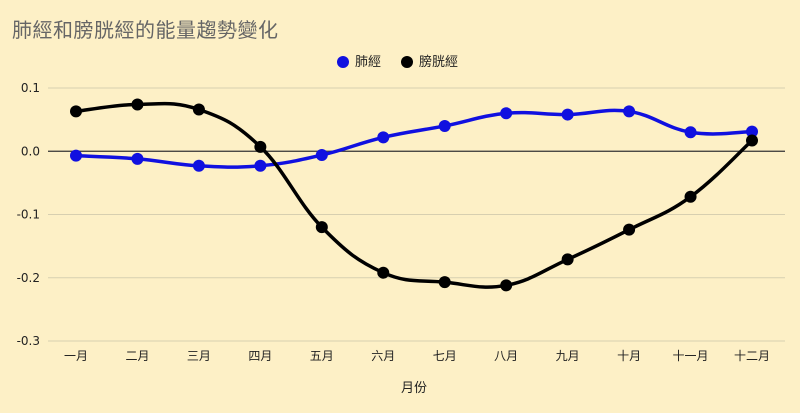 This screenshot has height=413, width=800. What do you see at coordinates (407, 62) in the screenshot?
I see `legend-marker-bladder` at bounding box center [407, 62].